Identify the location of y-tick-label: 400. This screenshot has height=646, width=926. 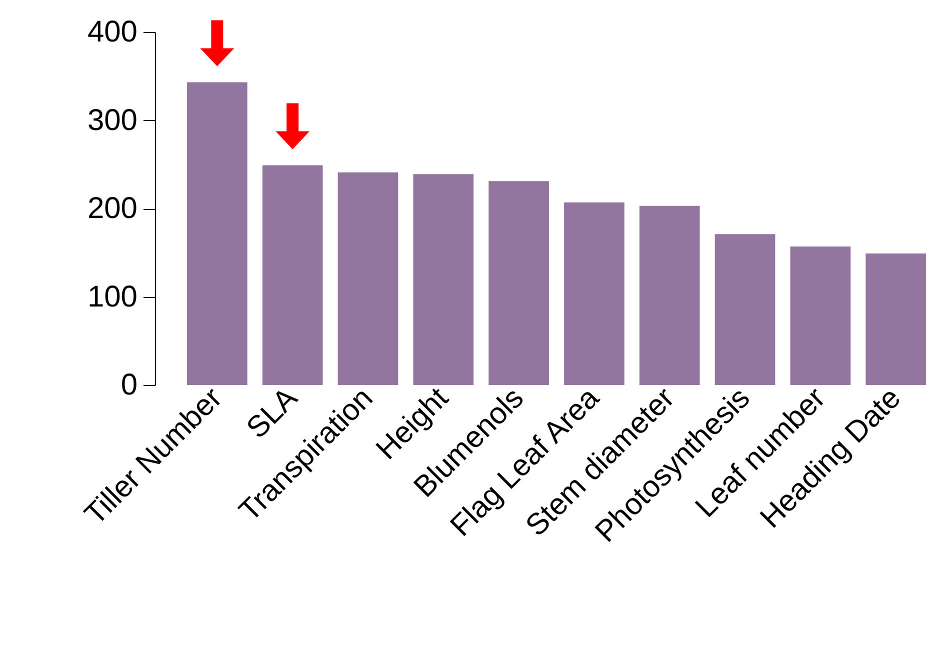
(112, 32).